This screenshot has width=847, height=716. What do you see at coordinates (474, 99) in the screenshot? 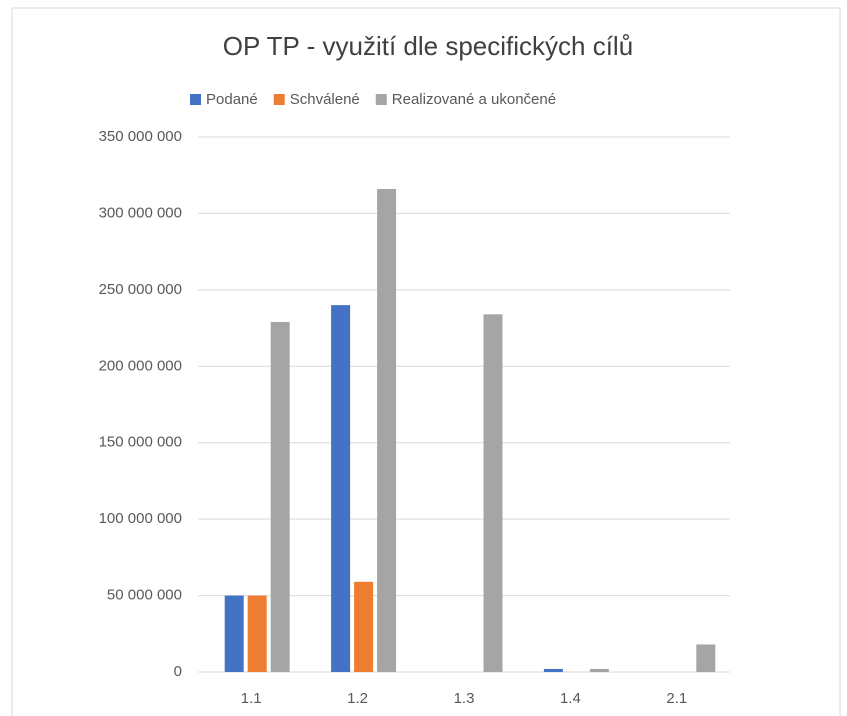
I see `legend-label: Realizované a ukončené` at bounding box center [474, 99].